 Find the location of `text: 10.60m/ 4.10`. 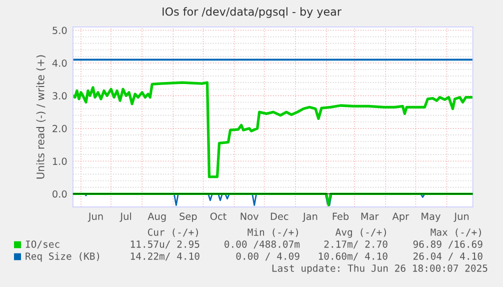

text: 10.60m/ 4.10 is located at coordinates (353, 256).